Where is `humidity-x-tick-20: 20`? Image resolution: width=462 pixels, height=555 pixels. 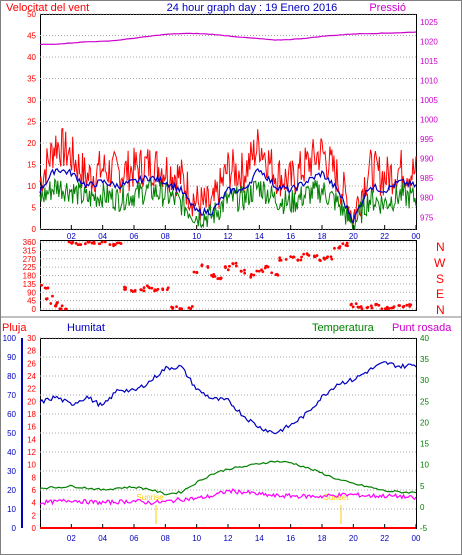 humidity-x-tick-20: 20 is located at coordinates (353, 538).